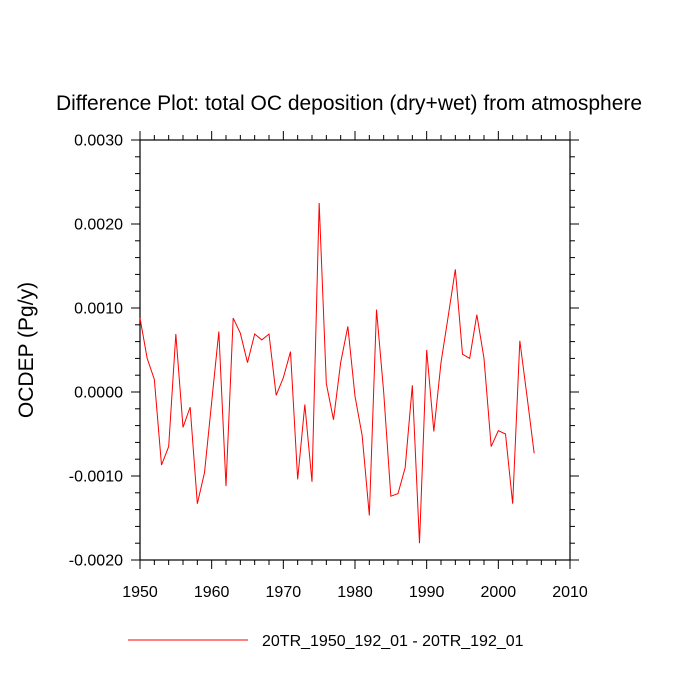  I want to click on x-tick-label: 1990, so click(427, 592).